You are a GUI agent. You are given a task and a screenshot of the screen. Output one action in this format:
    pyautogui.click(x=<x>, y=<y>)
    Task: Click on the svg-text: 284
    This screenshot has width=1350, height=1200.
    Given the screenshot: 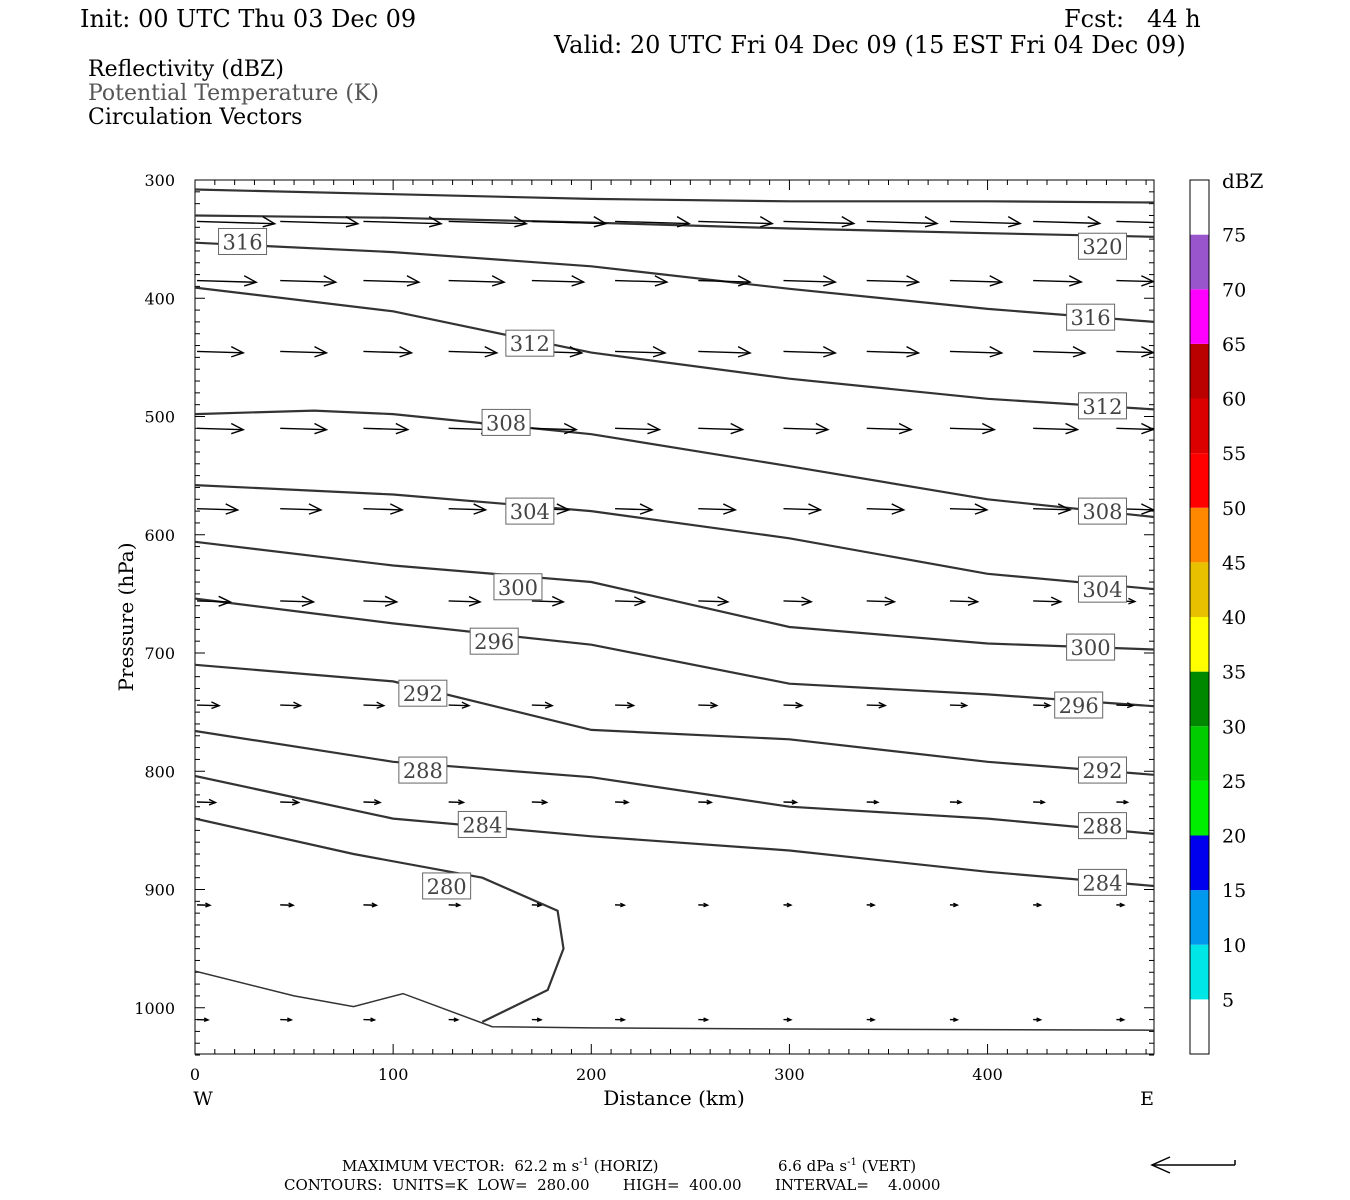 What is the action you would take?
    pyautogui.click(x=1102, y=883)
    